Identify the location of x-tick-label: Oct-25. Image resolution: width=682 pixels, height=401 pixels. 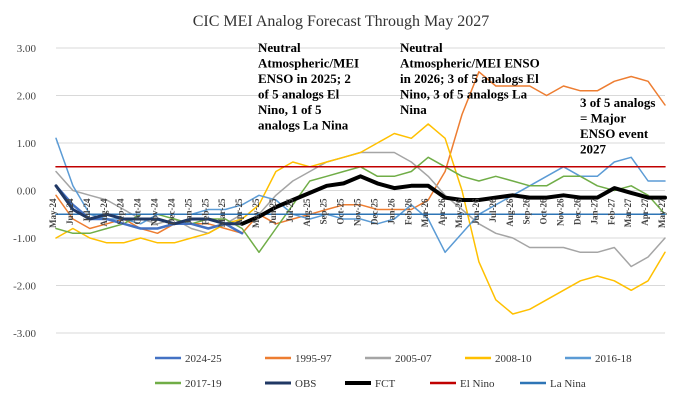
(341, 211).